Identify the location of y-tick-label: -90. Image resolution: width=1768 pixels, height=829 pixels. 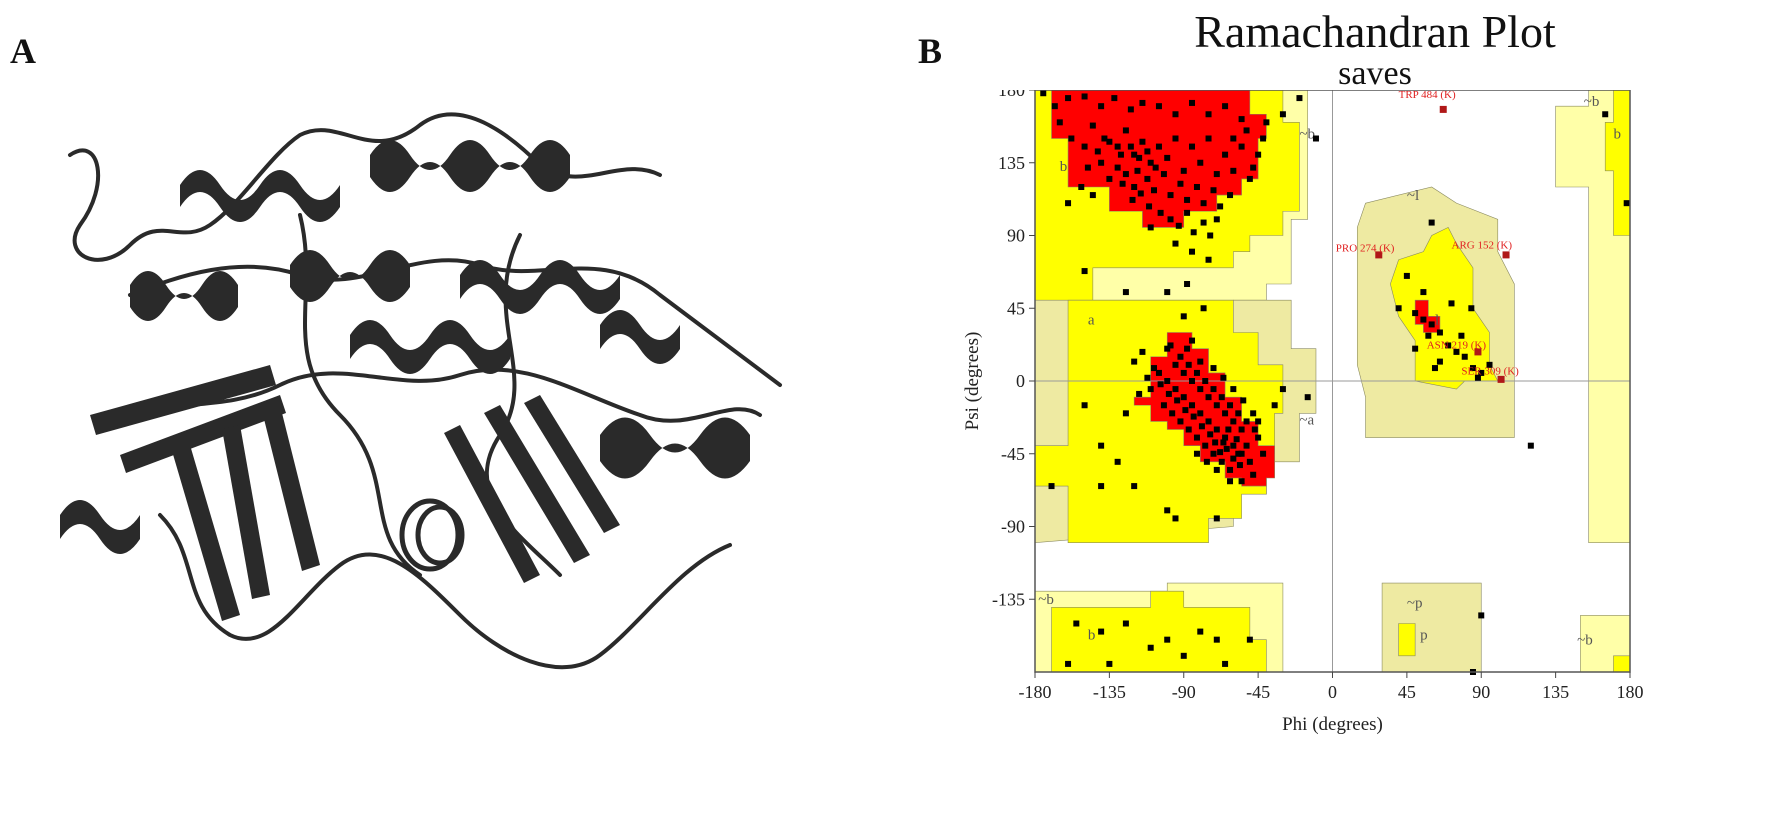
(1013, 527).